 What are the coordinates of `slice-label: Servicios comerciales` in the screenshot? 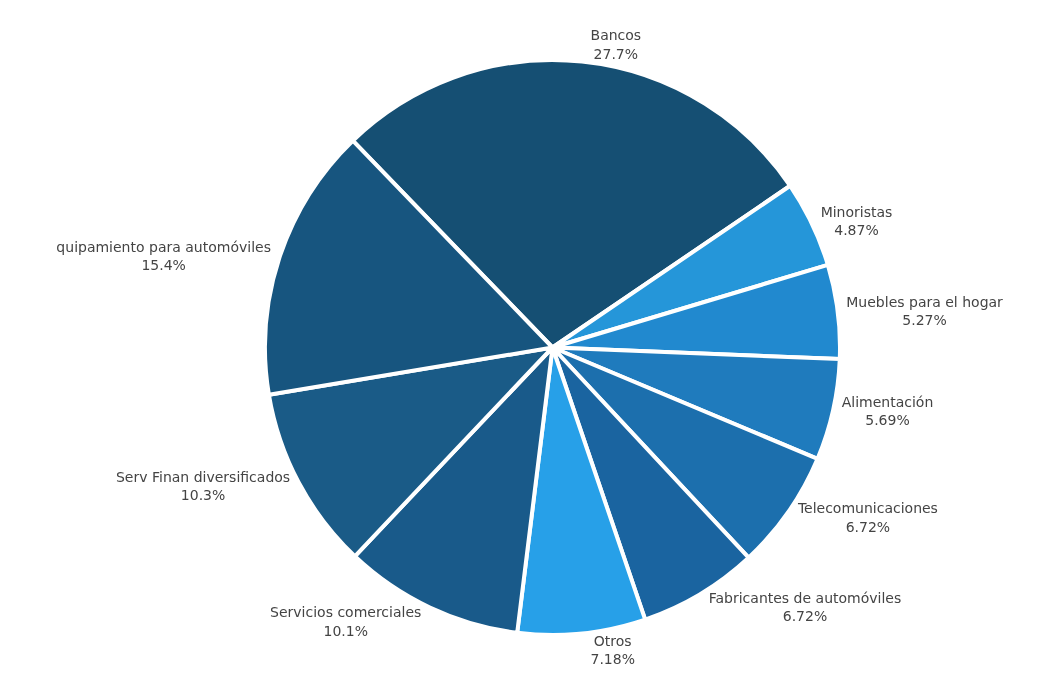 It's located at (346, 612).